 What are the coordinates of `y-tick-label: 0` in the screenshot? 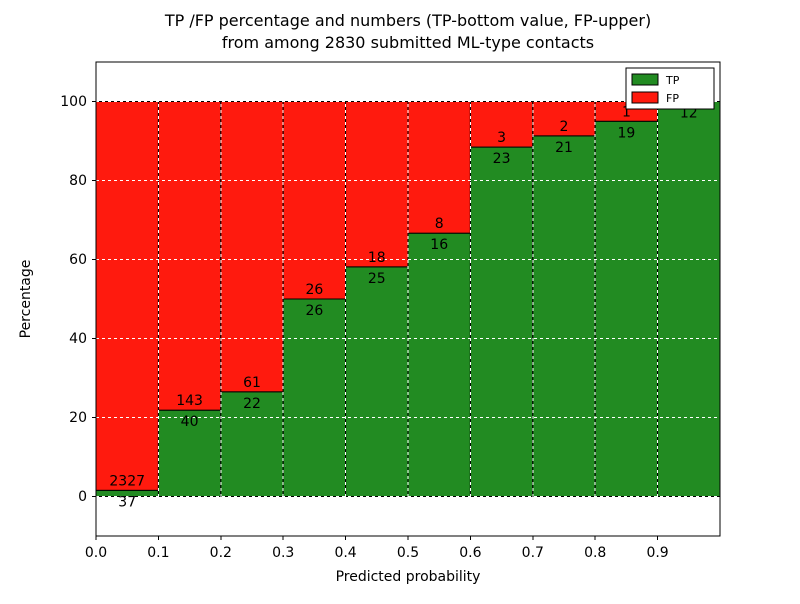 It's located at (82, 497).